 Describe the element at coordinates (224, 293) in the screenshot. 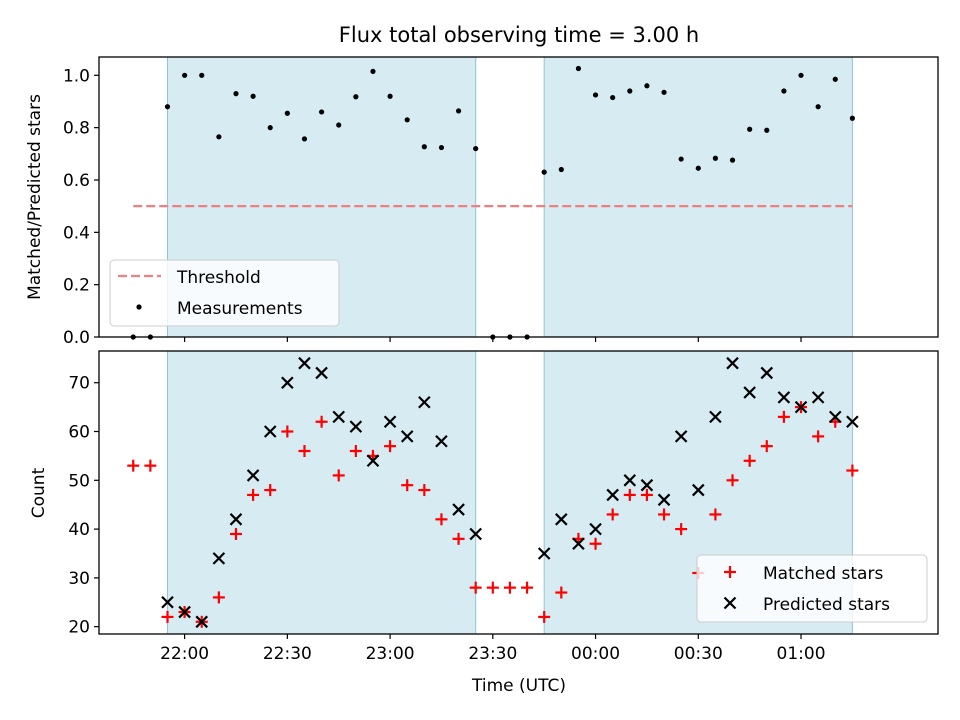

I see `top-legend: Threshold Measurements` at that location.